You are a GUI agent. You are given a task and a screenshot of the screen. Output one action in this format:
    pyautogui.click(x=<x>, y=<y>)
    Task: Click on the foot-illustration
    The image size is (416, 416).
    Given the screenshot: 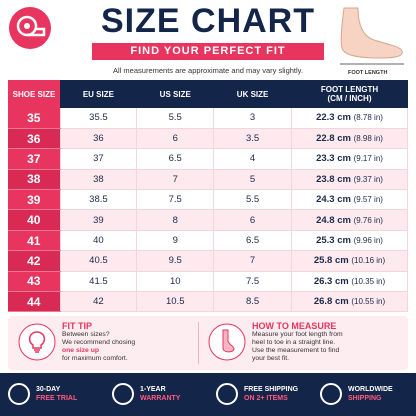 What is the action you would take?
    pyautogui.click(x=372, y=36)
    